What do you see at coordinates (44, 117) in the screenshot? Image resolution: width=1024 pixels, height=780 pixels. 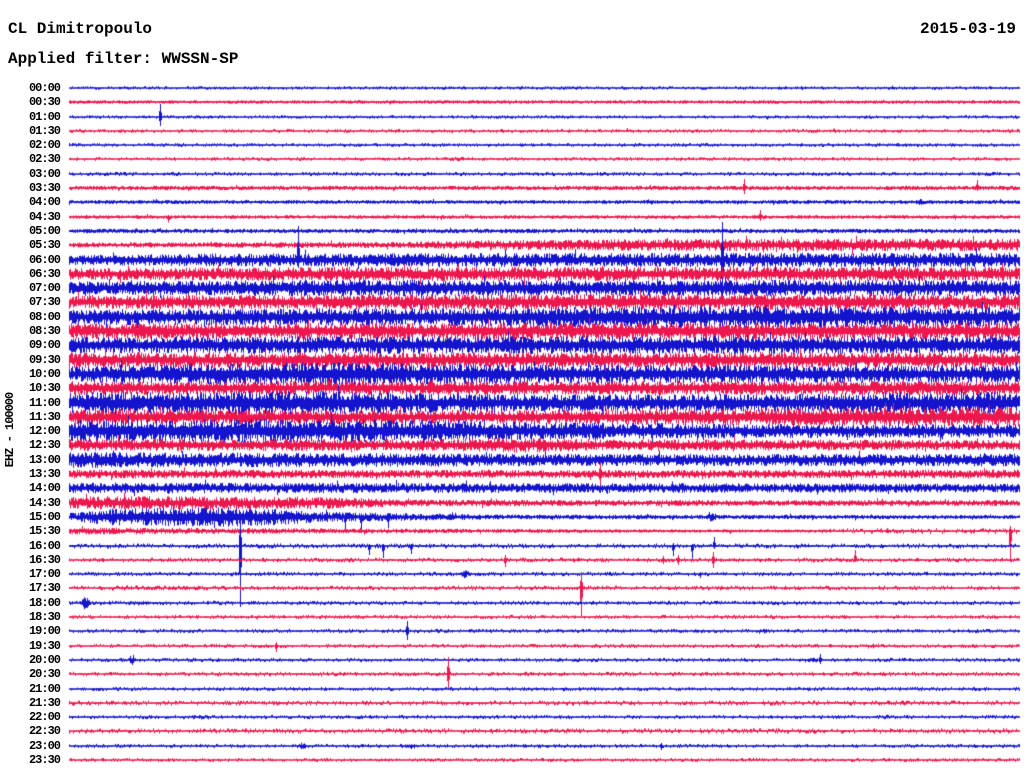 I see `row-time-label: 01:00` at bounding box center [44, 117].